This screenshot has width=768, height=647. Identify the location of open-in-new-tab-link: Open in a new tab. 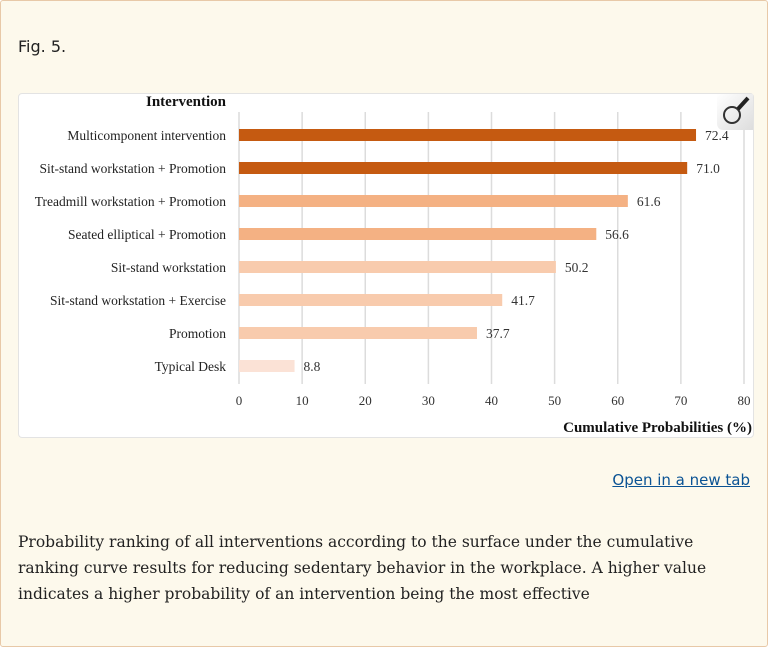
(681, 480).